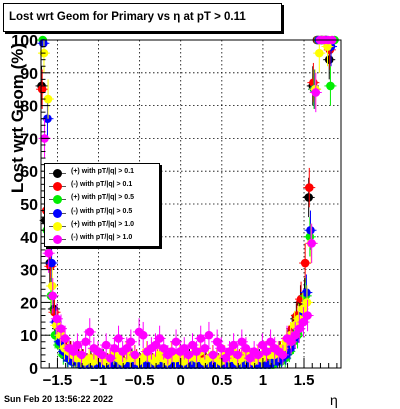 The height and width of the screenshot is (409, 400). Describe the element at coordinates (102, 211) in the screenshot. I see `legend-label: (-) with pT/|q| > 0.5` at that location.